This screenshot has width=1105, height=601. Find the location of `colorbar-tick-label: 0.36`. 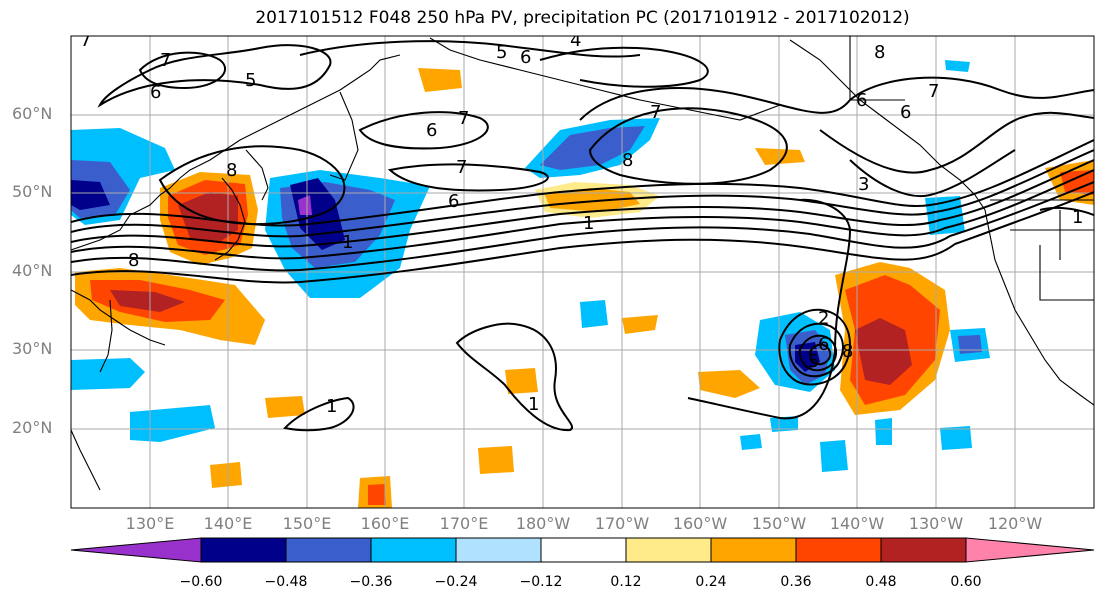

colorbar-tick-label: 0.36 is located at coordinates (796, 582).